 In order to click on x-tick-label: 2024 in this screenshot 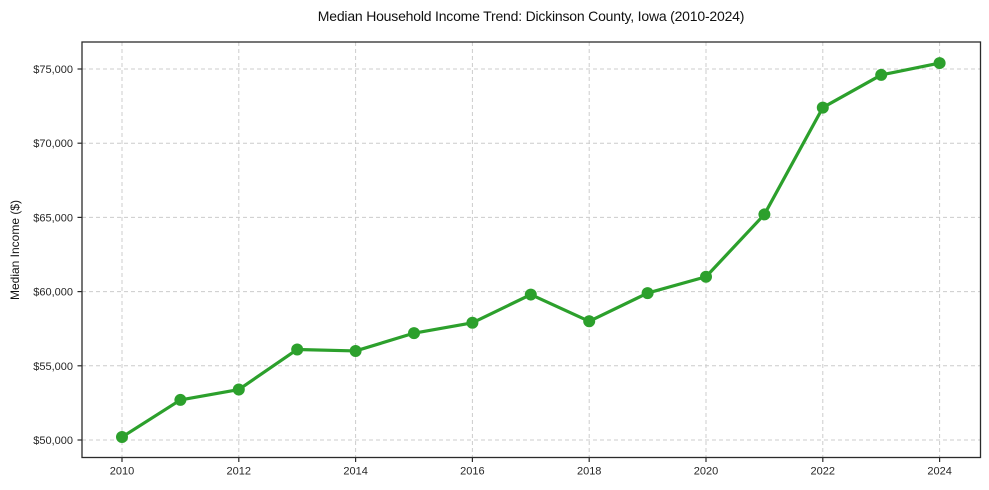, I will do `click(939, 472)`.